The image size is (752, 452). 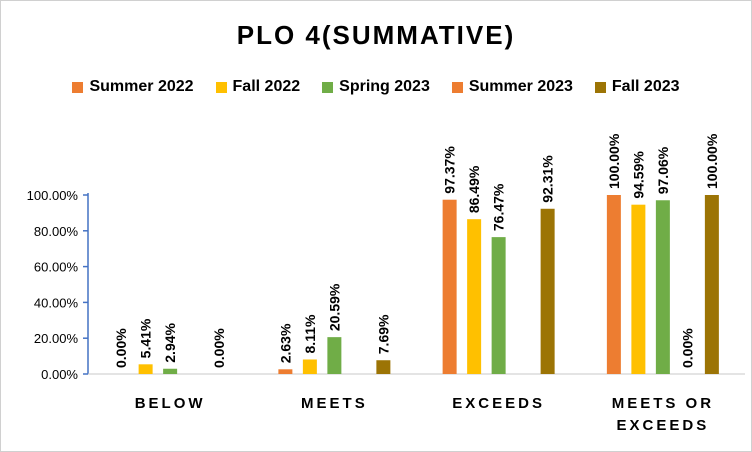 I want to click on data-label: 76.47%, so click(x=499, y=207).